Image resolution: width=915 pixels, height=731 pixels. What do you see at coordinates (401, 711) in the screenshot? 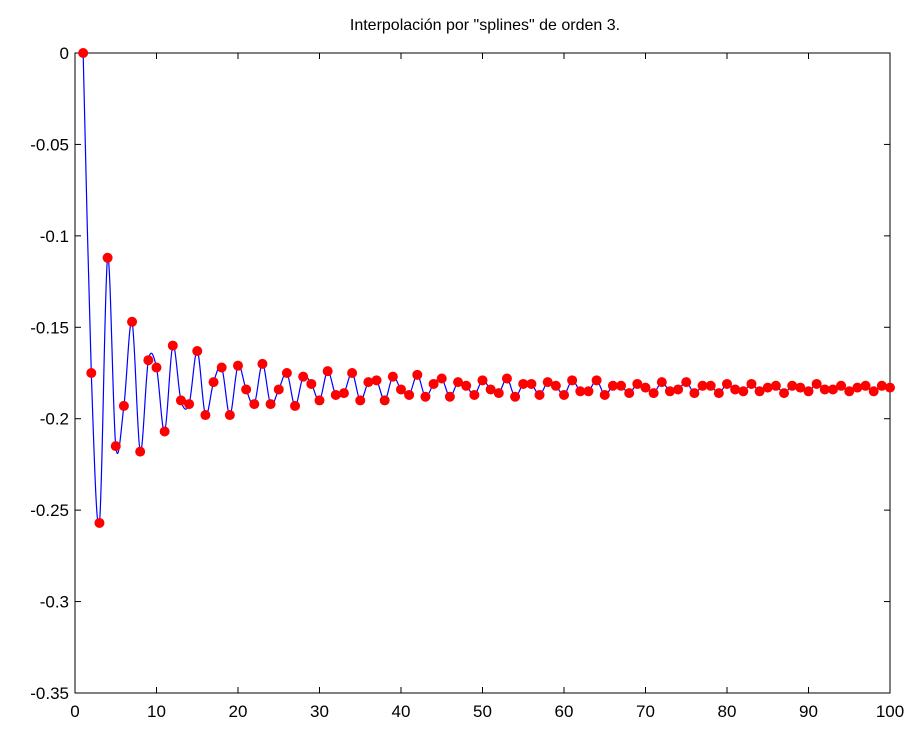
I see `x-tick-label: 40` at bounding box center [401, 711].